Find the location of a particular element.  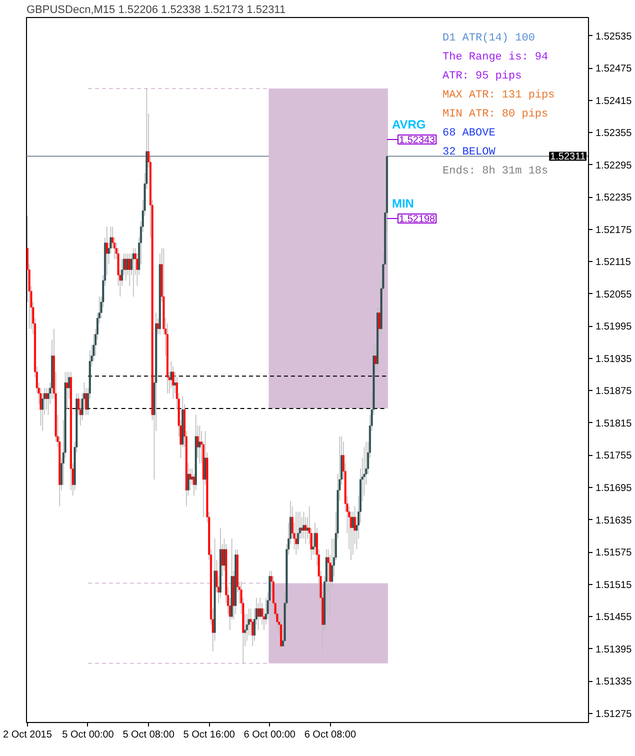

x-tick-label: 5 Oct 08:00 is located at coordinates (148, 735).